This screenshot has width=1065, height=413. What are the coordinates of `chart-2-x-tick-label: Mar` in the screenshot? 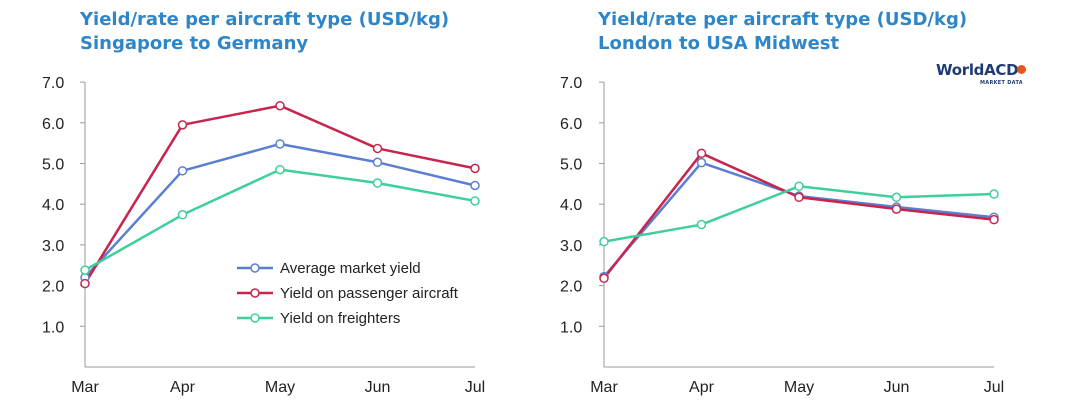 It's located at (604, 387).